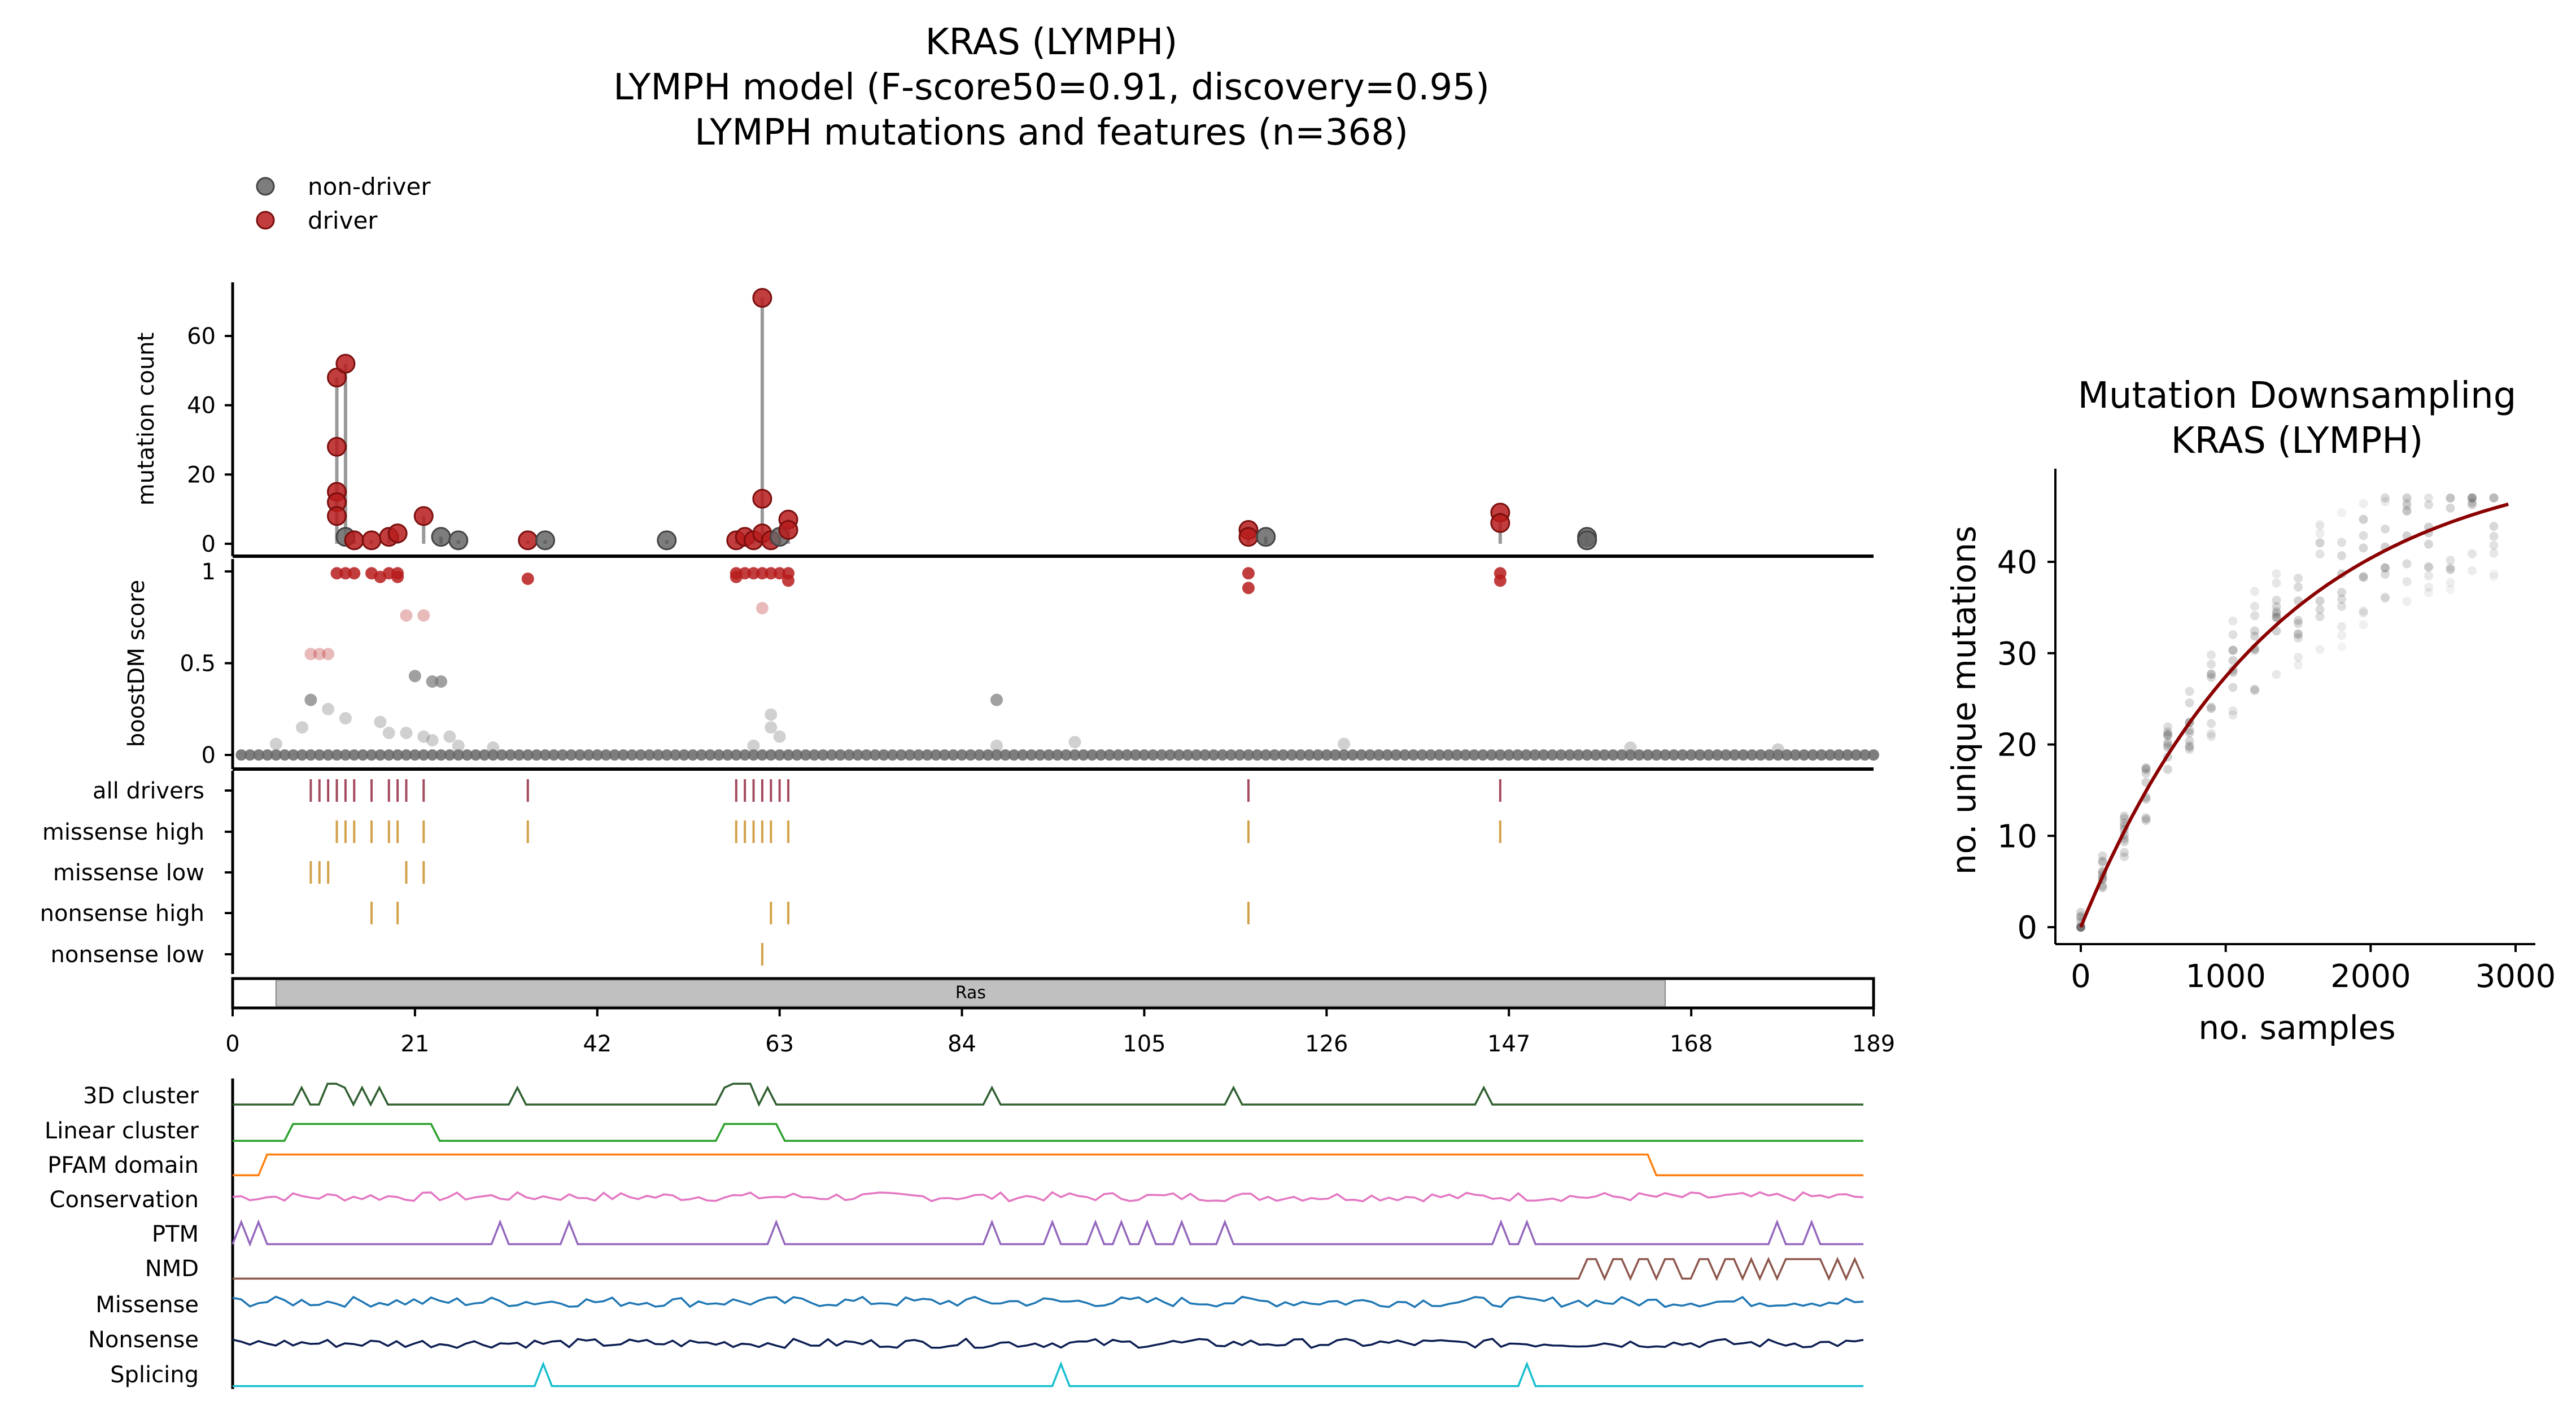  Describe the element at coordinates (1060, 1017) in the screenshot. I see `protein-domain-track: Ras 0 21 42 63 84 105 126 147 168 189` at that location.